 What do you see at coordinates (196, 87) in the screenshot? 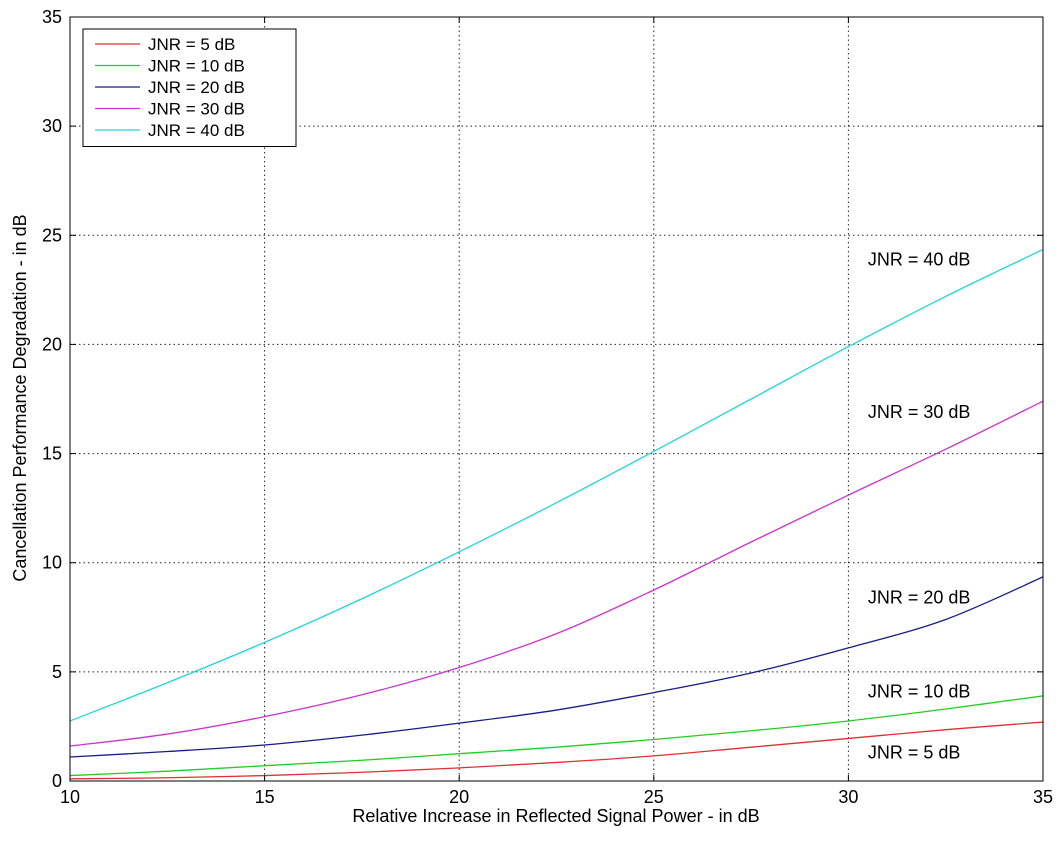
I see `legend-entry-label: JNR = 20 dB` at bounding box center [196, 87].